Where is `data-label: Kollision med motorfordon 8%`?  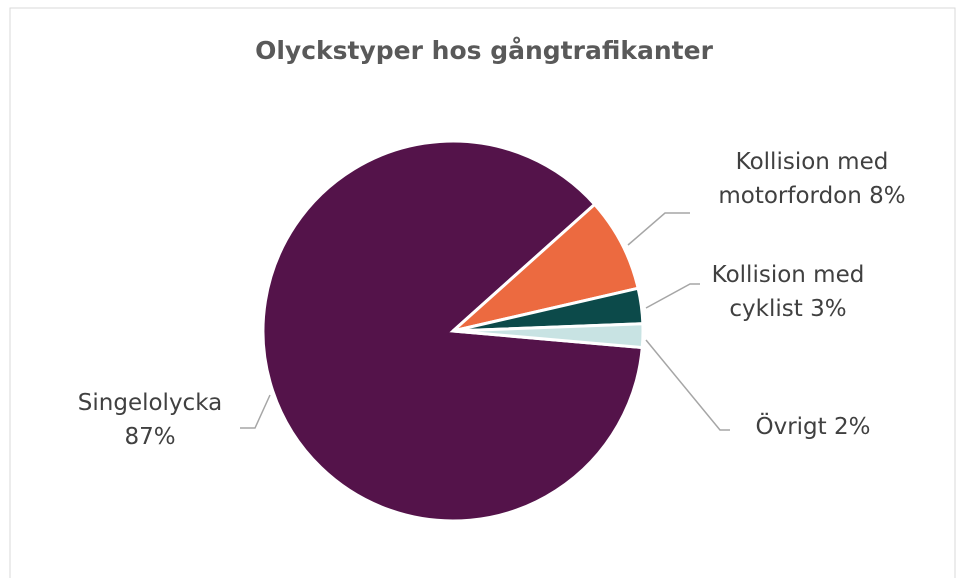 data-label: Kollision med motorfordon 8% is located at coordinates (812, 179).